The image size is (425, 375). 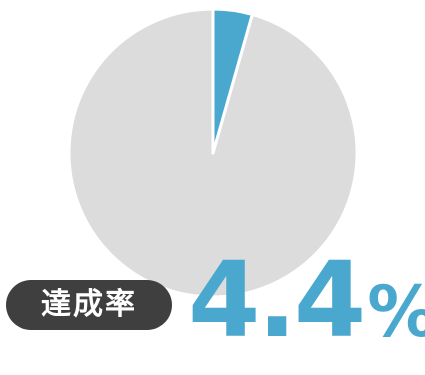 I want to click on percent-unit: %, so click(x=396, y=312).